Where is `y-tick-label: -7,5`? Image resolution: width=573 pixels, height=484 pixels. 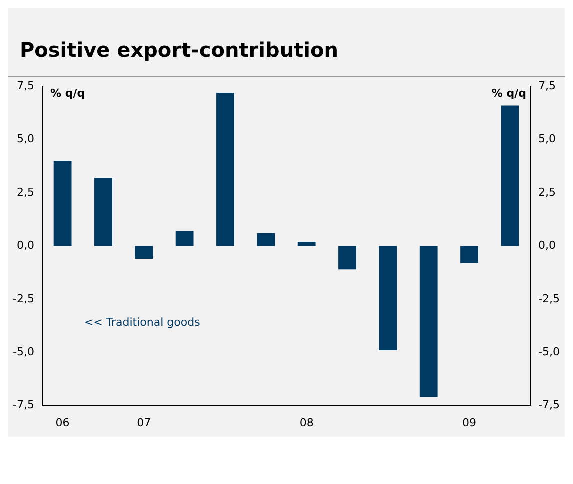
y-tick-label: -7,5 is located at coordinates (23, 405).